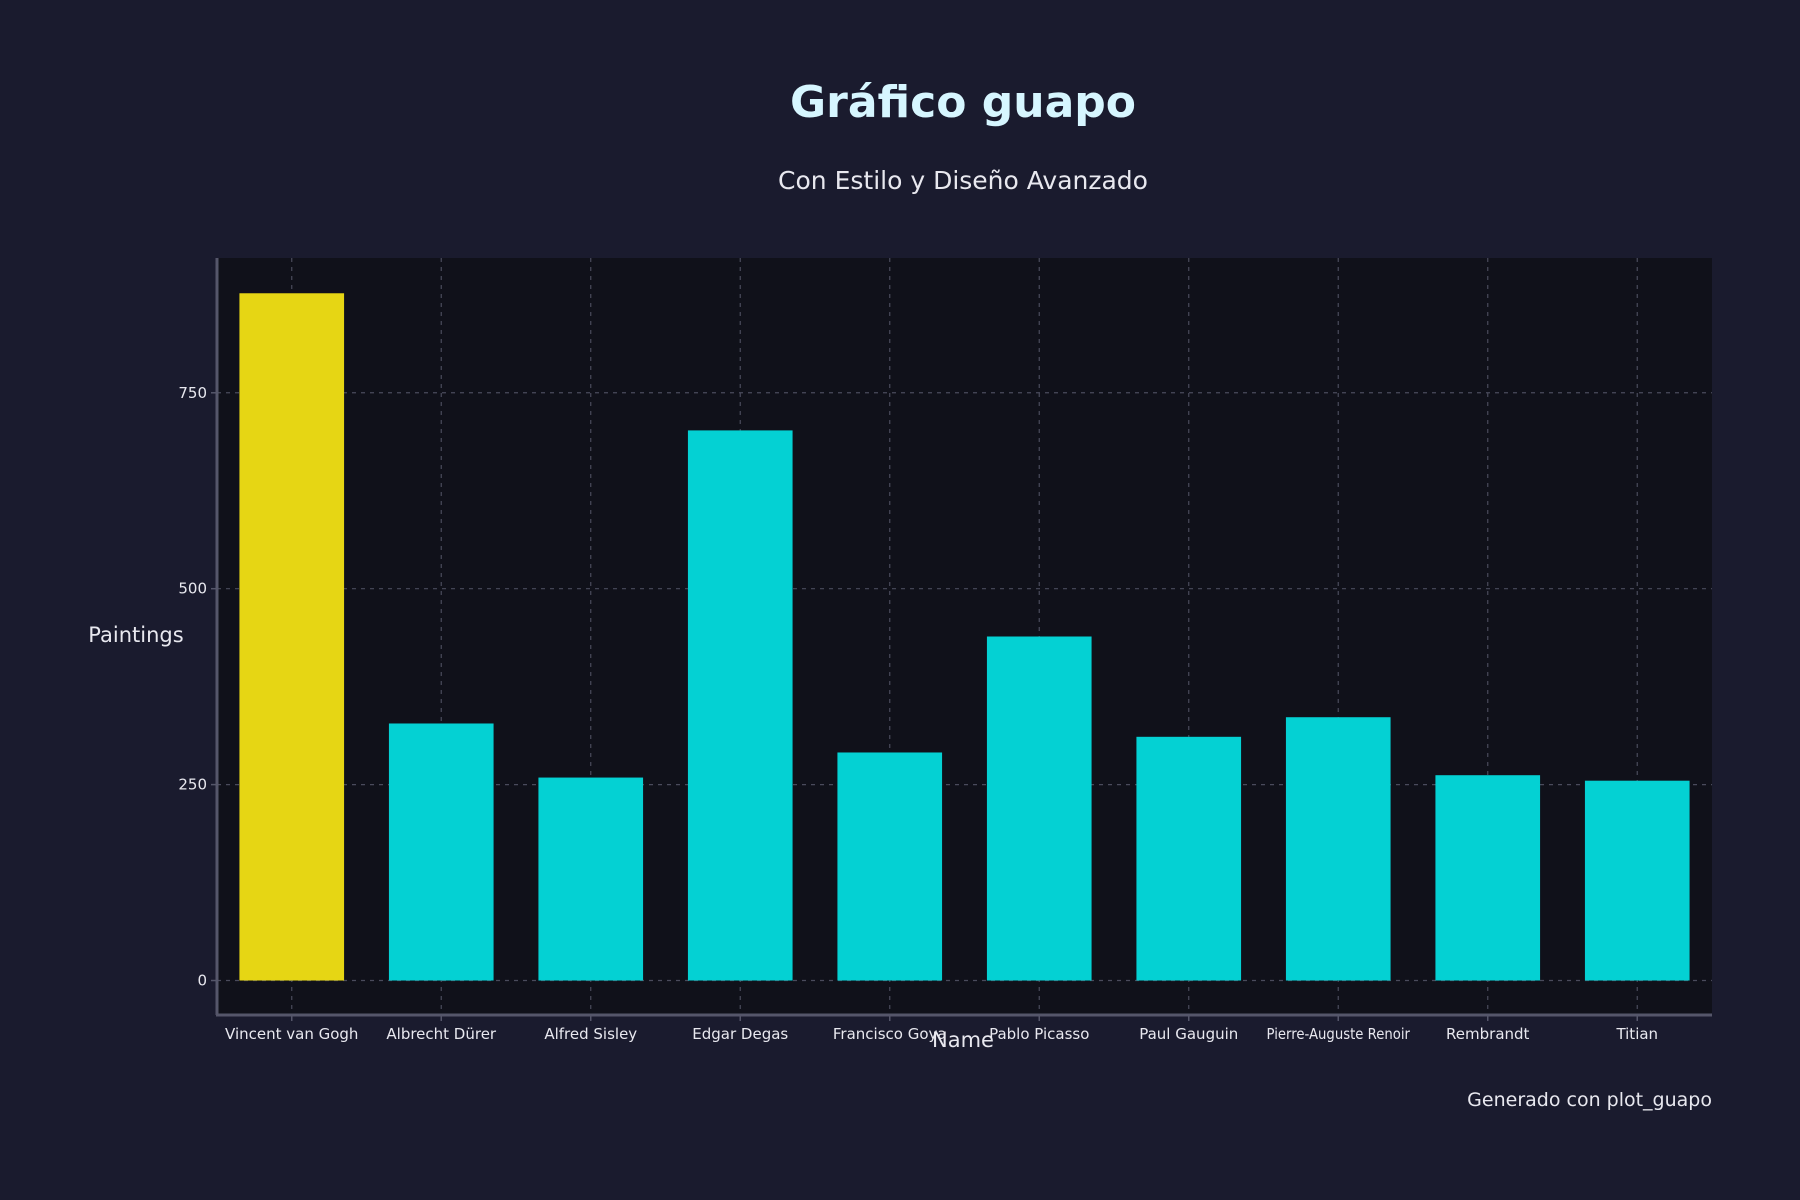 This screenshot has width=1800, height=1200. Describe the element at coordinates (1589, 1100) in the screenshot. I see `footer-credit: Generado con plot_guapo` at that location.